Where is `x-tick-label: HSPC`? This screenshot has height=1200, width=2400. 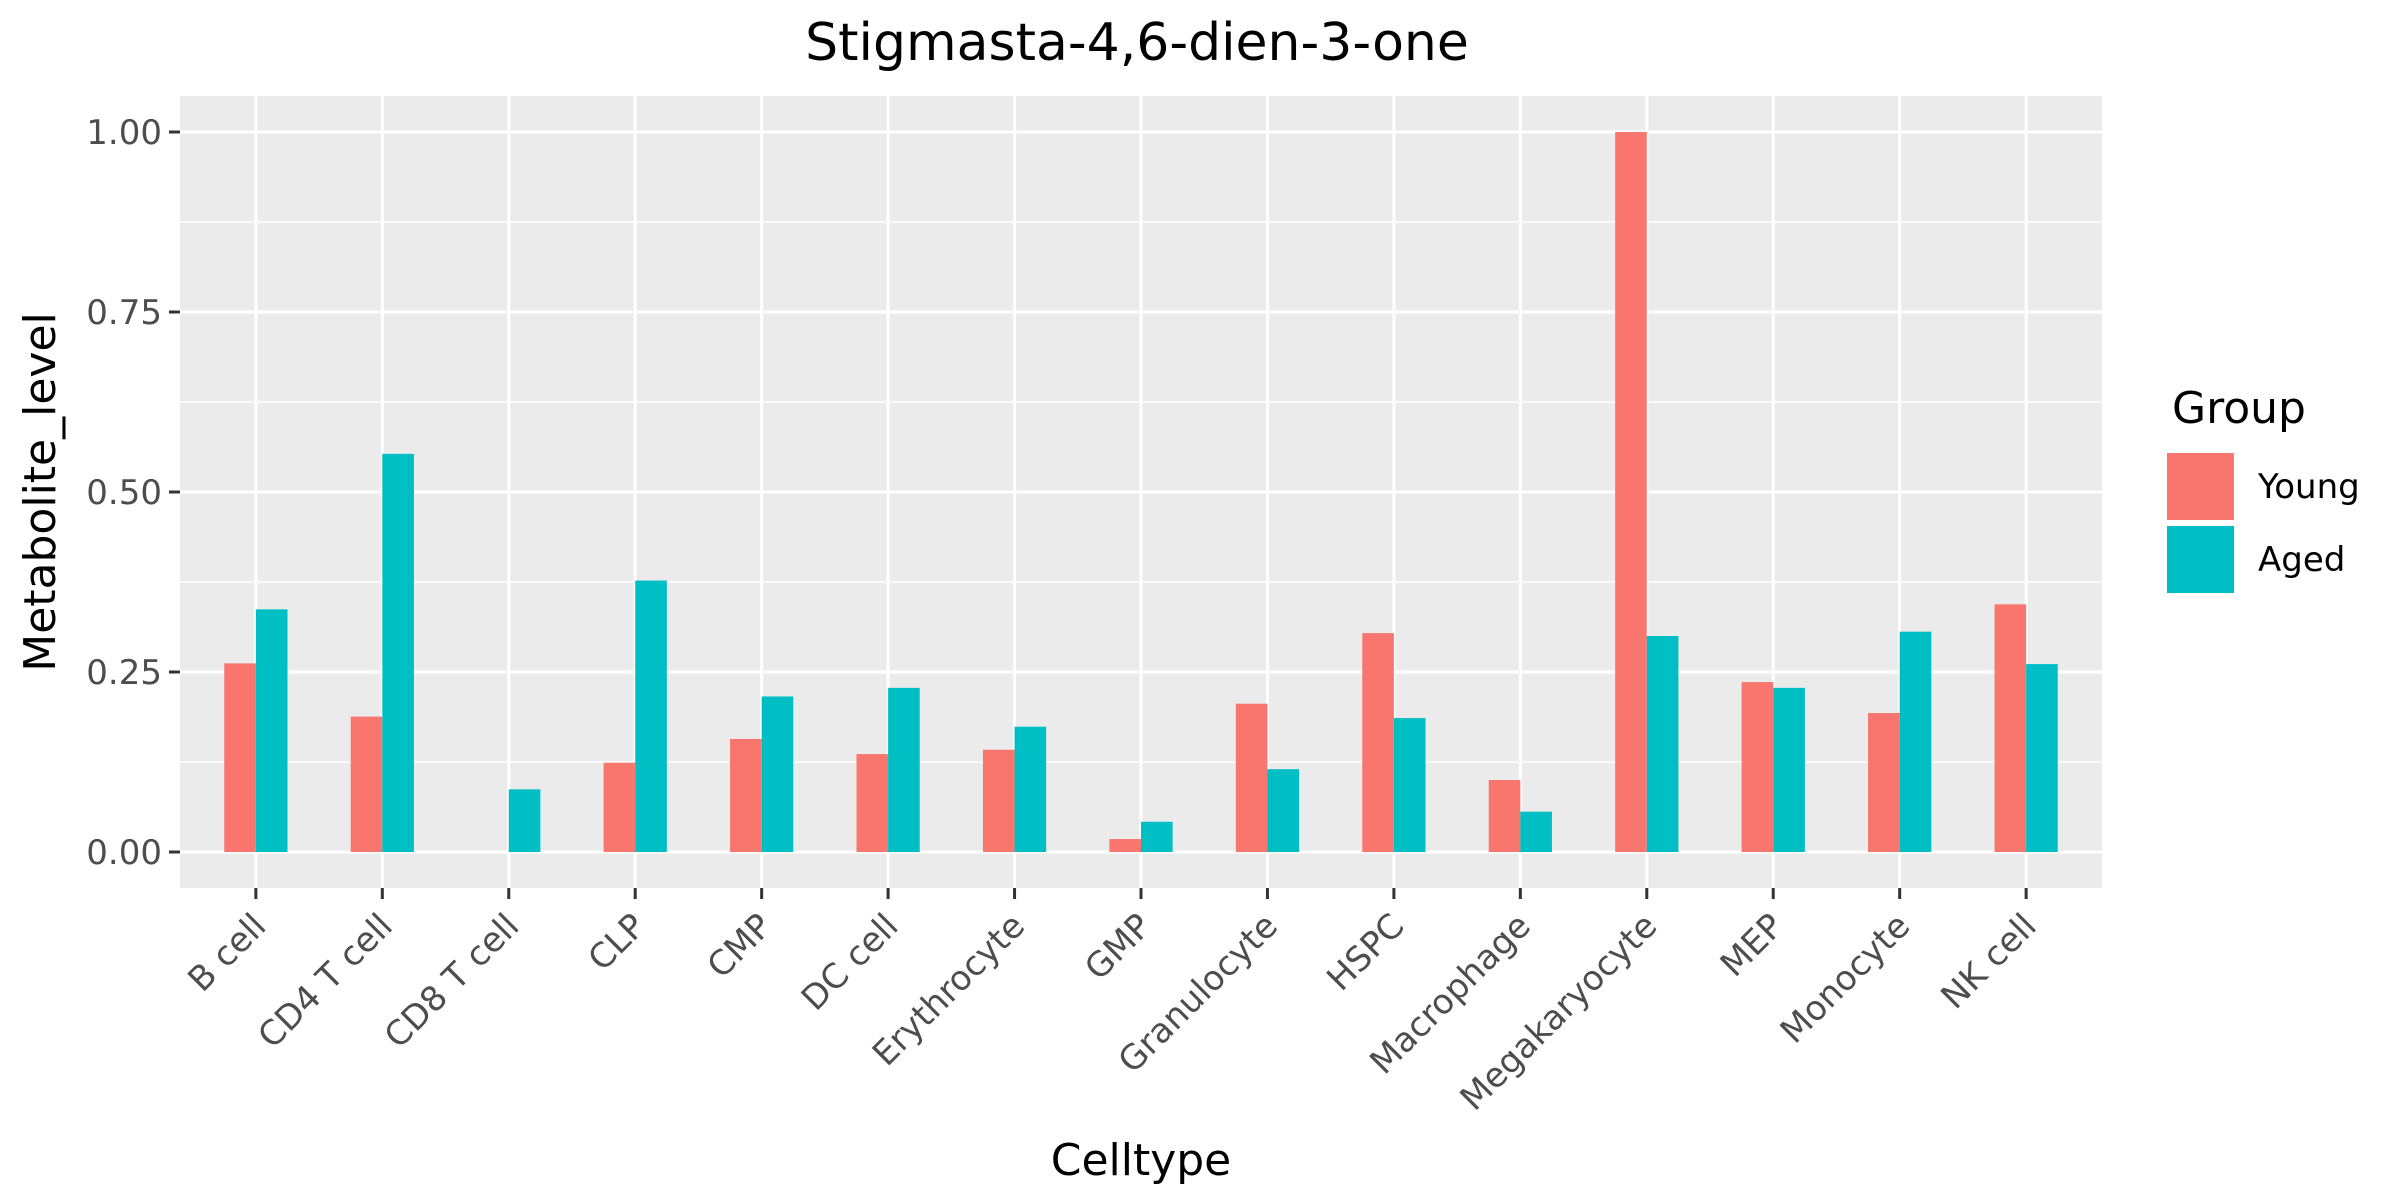
x-tick-label: HSPC is located at coordinates (1365, 952).